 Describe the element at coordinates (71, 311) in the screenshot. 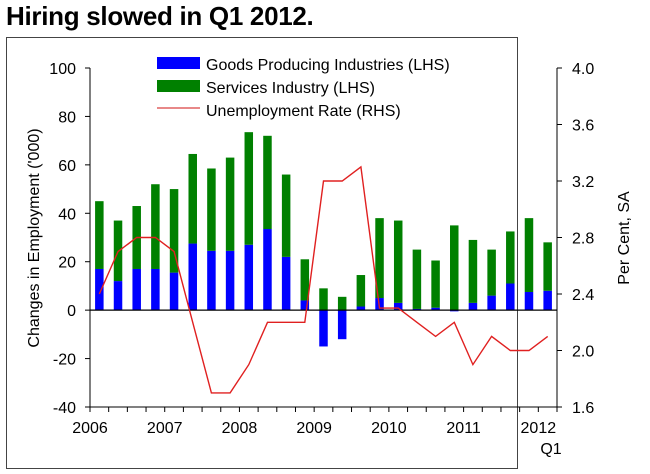

I see `y-tick-label: 0` at that location.